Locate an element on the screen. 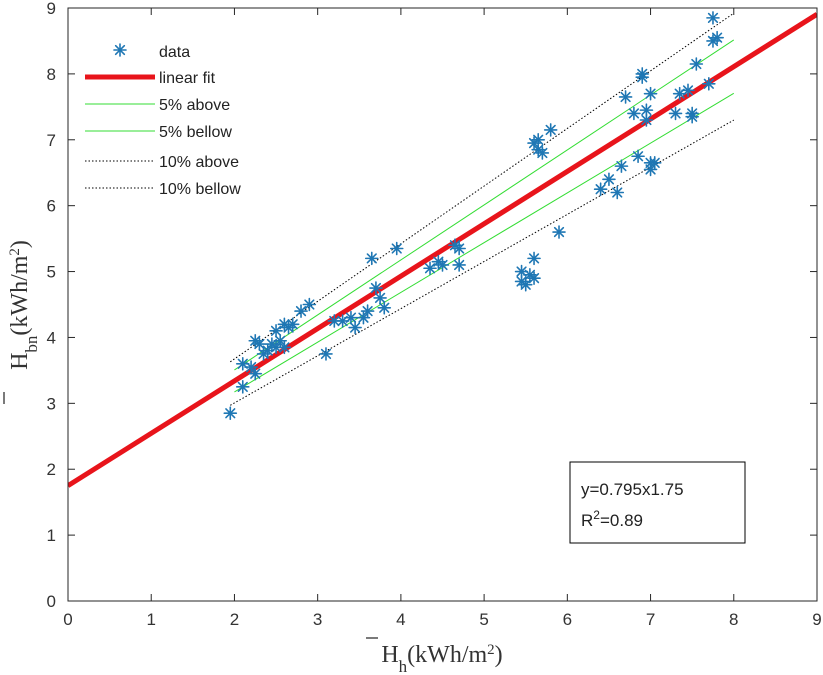  legend-label-5-above: 5% above is located at coordinates (194, 105).